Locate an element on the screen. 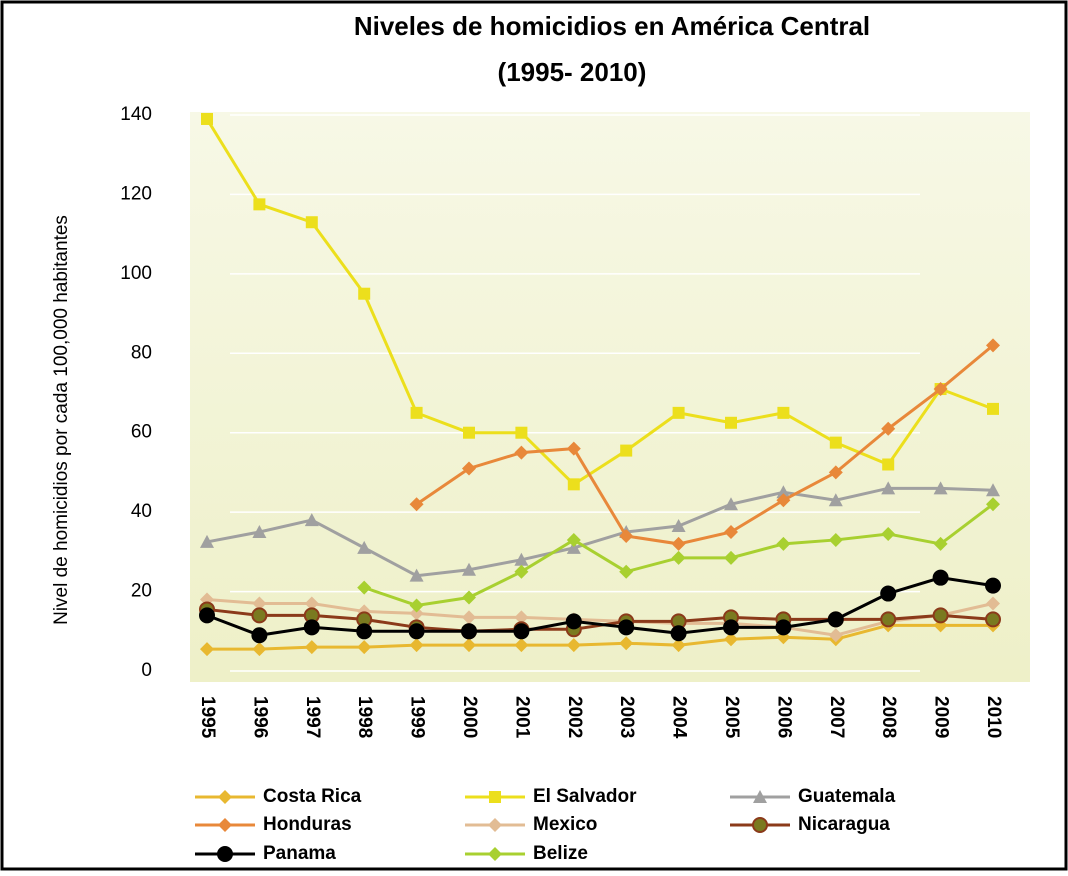 This screenshot has height=876, width=1068. legend-label: Nicaragua is located at coordinates (844, 824).